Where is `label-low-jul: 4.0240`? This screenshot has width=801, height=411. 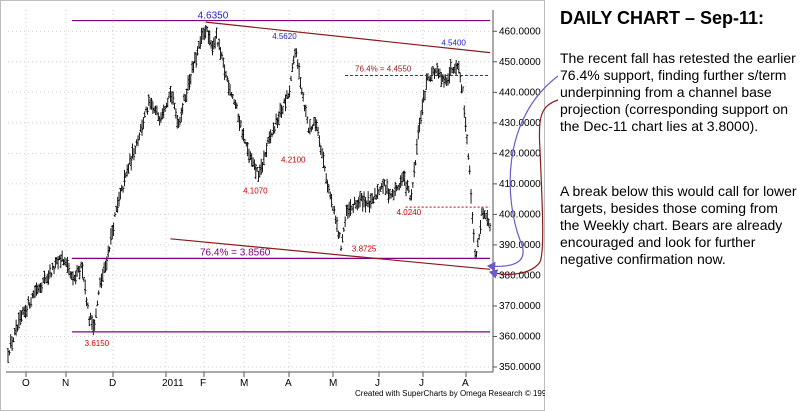 label-low-jul: 4.0240 is located at coordinates (409, 212).